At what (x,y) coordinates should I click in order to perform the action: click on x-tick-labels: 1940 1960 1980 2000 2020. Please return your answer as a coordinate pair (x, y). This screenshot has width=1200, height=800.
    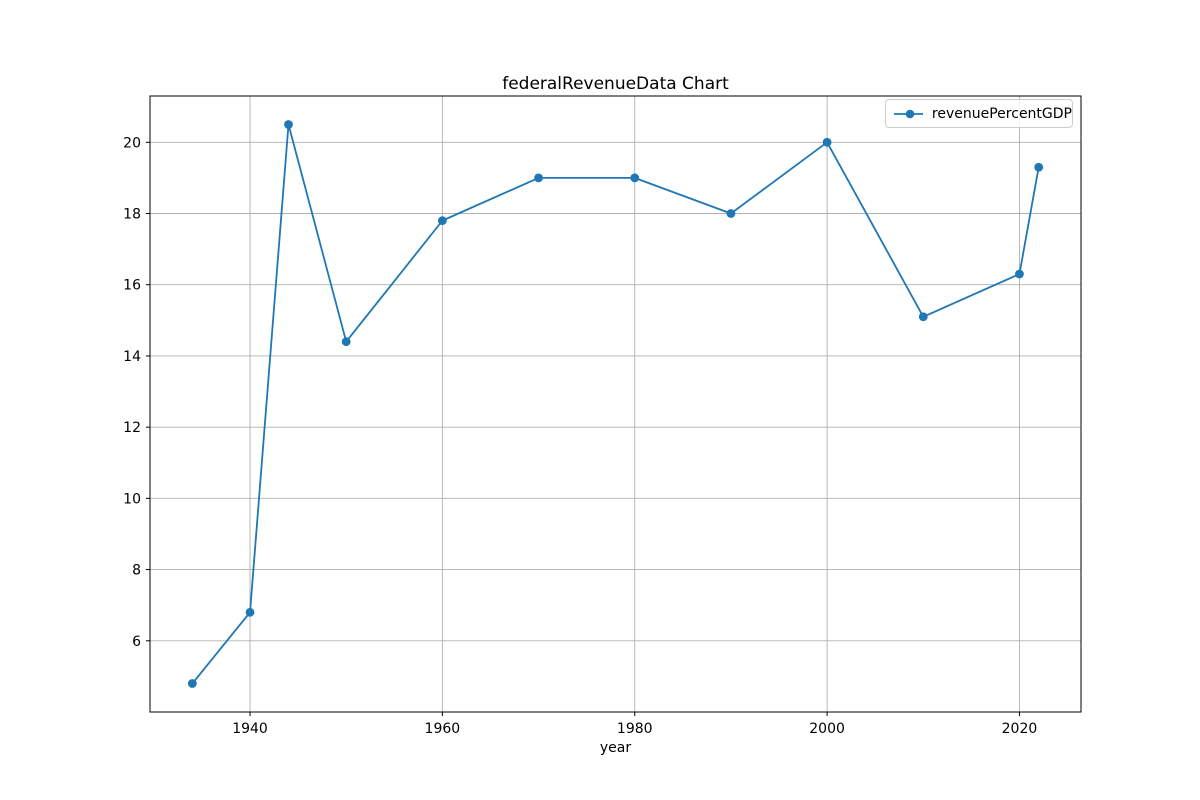
    Looking at the image, I should click on (634, 729).